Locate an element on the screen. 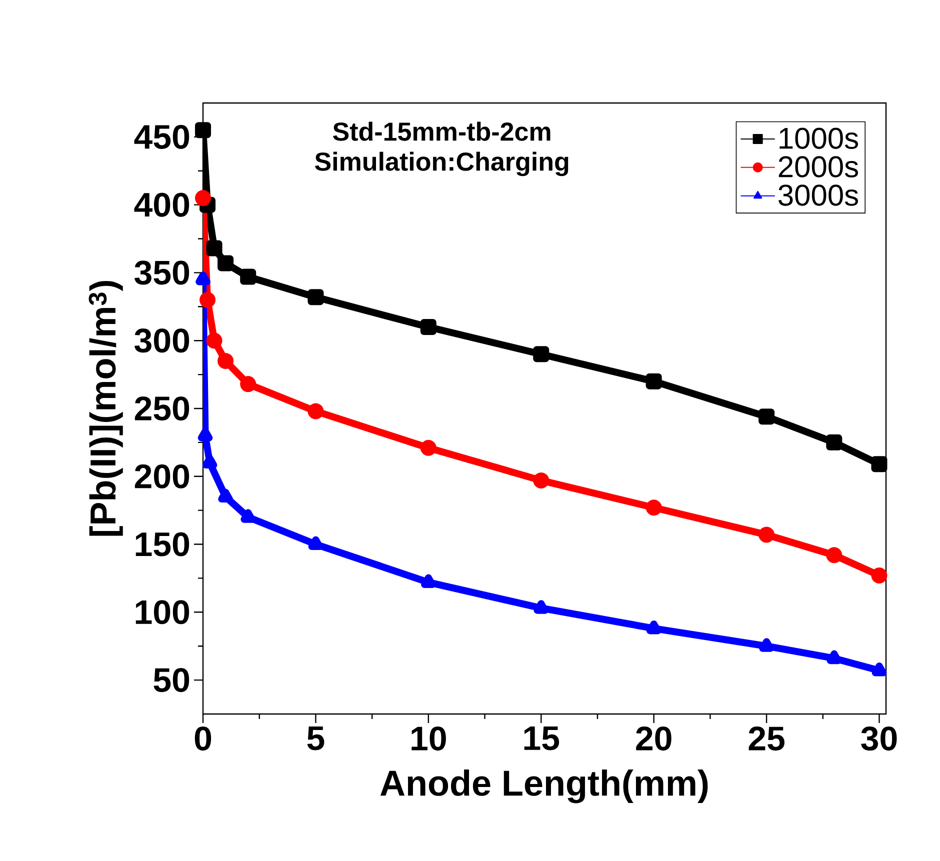 The height and width of the screenshot is (861, 940). x-tick-label: 20 is located at coordinates (654, 738).